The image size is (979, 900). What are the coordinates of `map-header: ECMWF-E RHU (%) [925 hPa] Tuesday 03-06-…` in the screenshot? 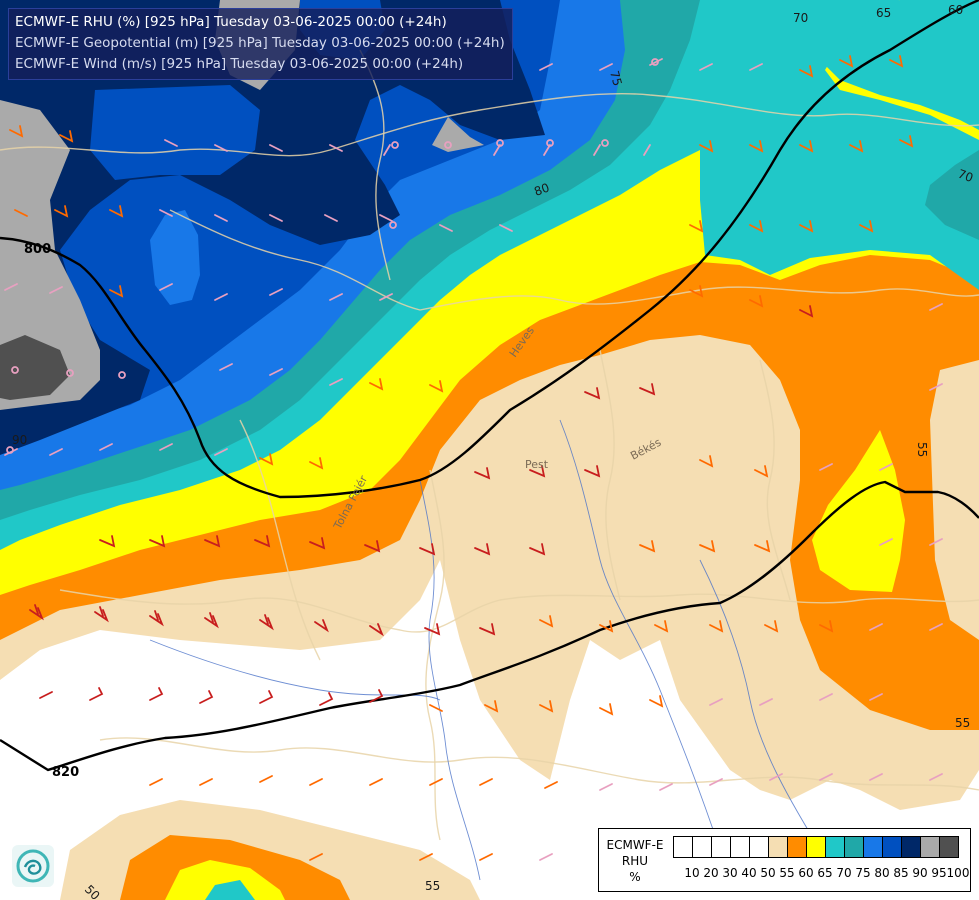 It's located at (260, 44).